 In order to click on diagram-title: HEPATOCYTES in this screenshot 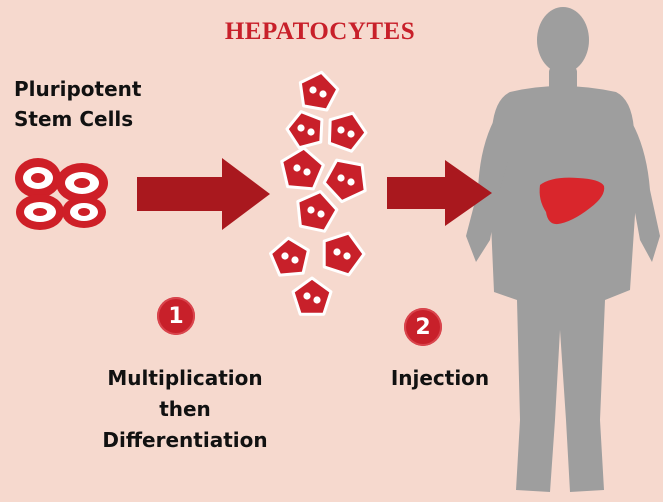, I will do `click(320, 31)`.